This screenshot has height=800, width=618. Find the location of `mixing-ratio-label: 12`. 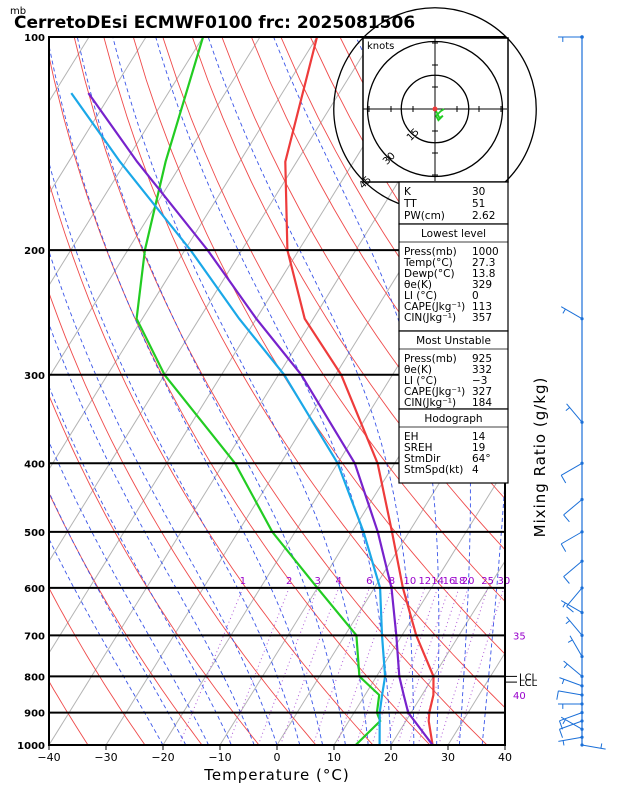

mixing-ratio-label: 12 is located at coordinates (424, 581).